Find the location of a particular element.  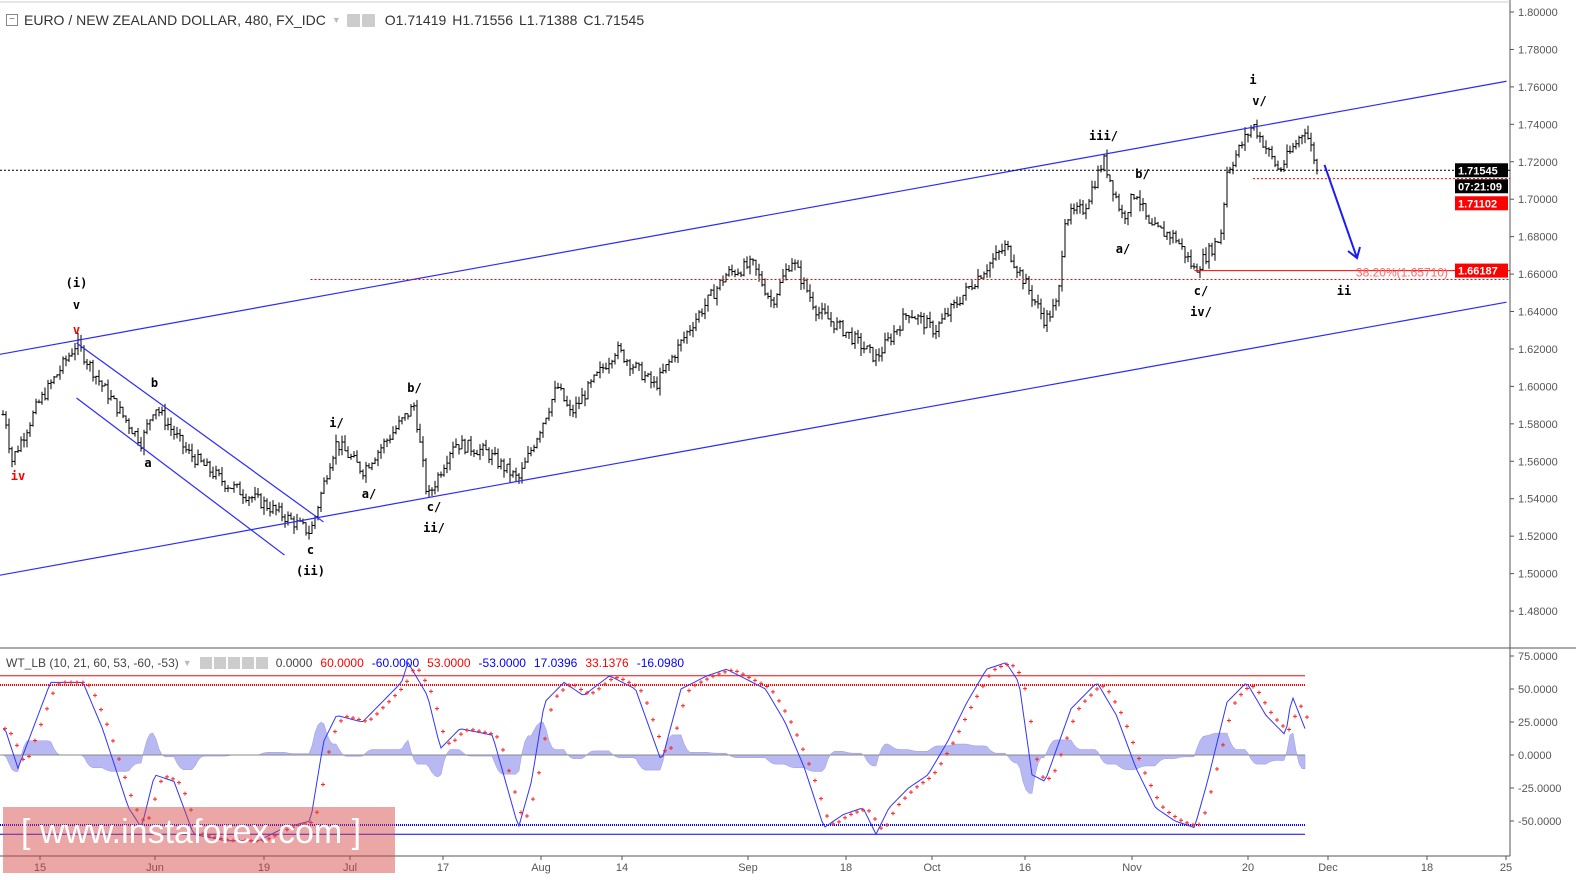

close-value: C1.71545 is located at coordinates (614, 20).